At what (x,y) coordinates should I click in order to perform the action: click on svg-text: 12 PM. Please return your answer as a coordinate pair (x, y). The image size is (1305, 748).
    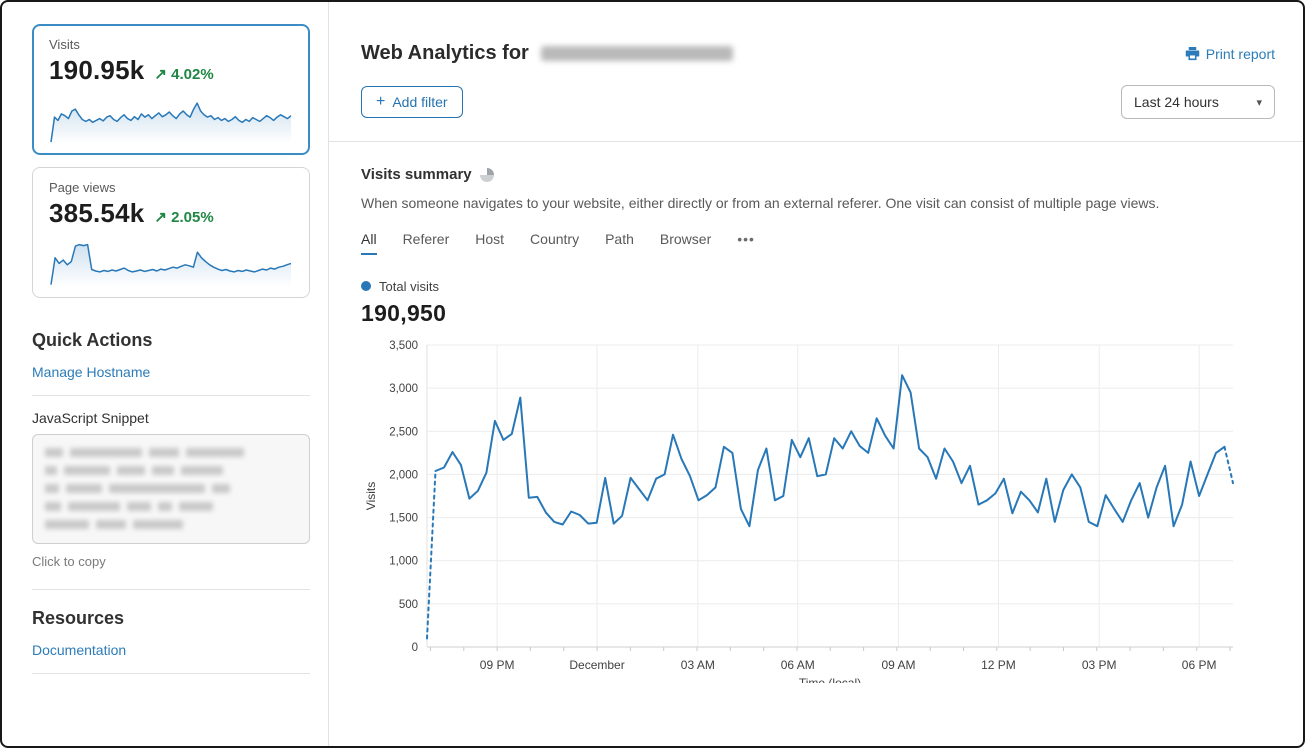
    Looking at the image, I should click on (998, 665).